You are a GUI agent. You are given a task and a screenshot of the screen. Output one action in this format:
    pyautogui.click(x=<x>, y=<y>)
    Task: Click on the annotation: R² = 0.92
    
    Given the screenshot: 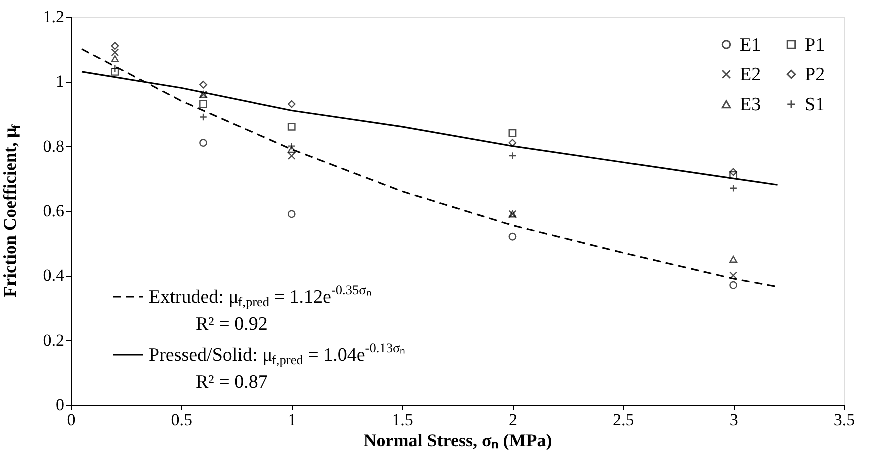 What is the action you would take?
    pyautogui.click(x=232, y=324)
    